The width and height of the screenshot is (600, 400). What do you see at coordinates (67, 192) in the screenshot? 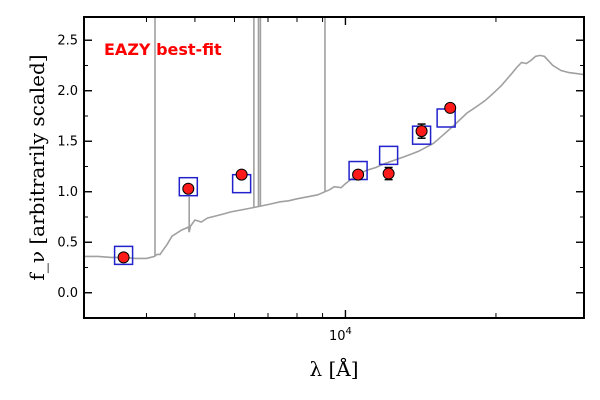
I see `y-tick-label: 1.0` at bounding box center [67, 192].